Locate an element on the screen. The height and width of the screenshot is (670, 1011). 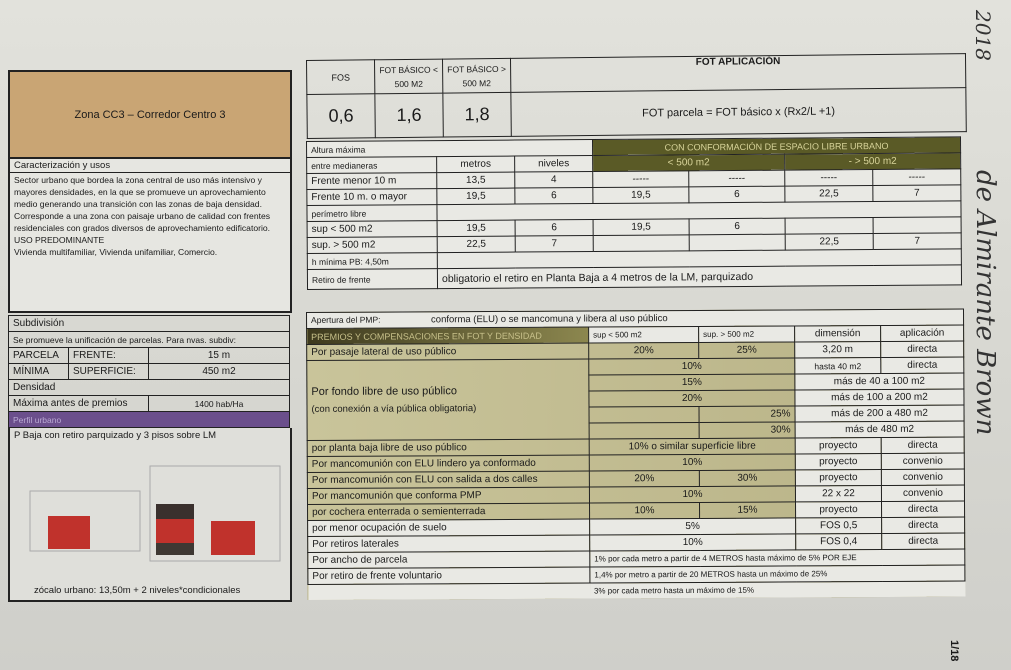
hmin-label: h mínima PB: 4,50m is located at coordinates (372, 261).